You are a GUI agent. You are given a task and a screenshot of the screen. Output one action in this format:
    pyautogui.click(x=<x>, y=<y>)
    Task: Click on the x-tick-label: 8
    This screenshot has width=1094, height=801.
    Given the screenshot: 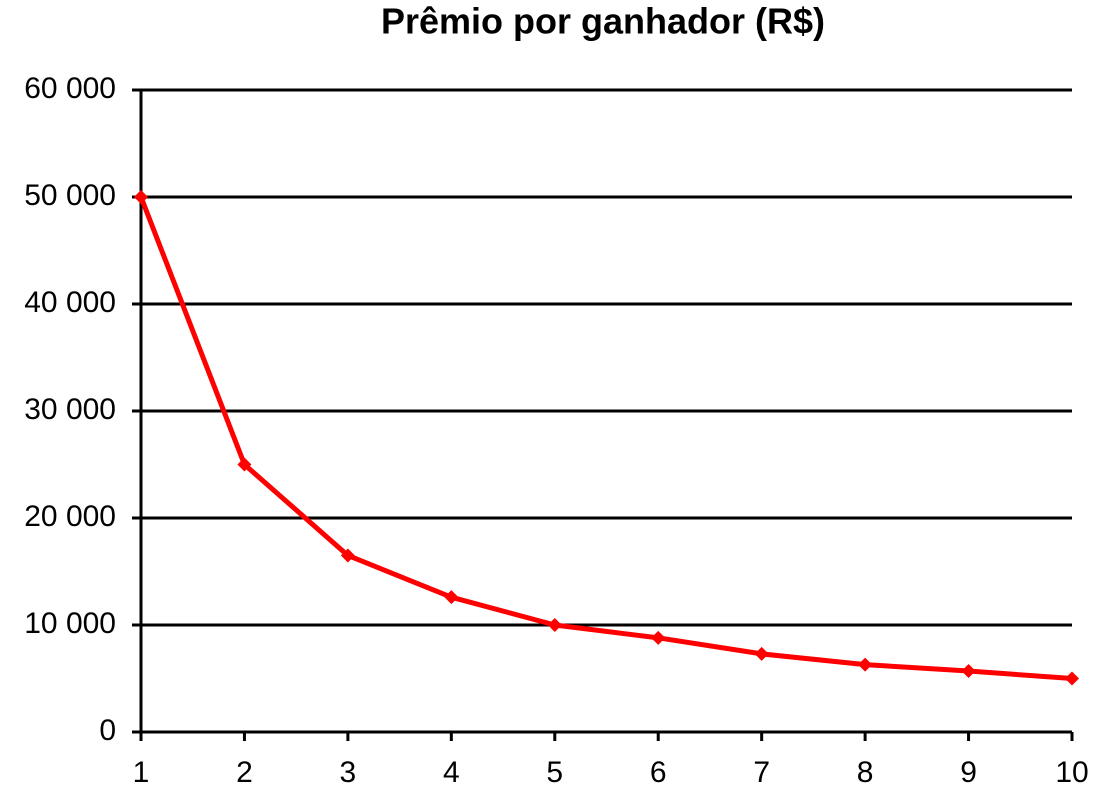 What is the action you would take?
    pyautogui.click(x=865, y=772)
    